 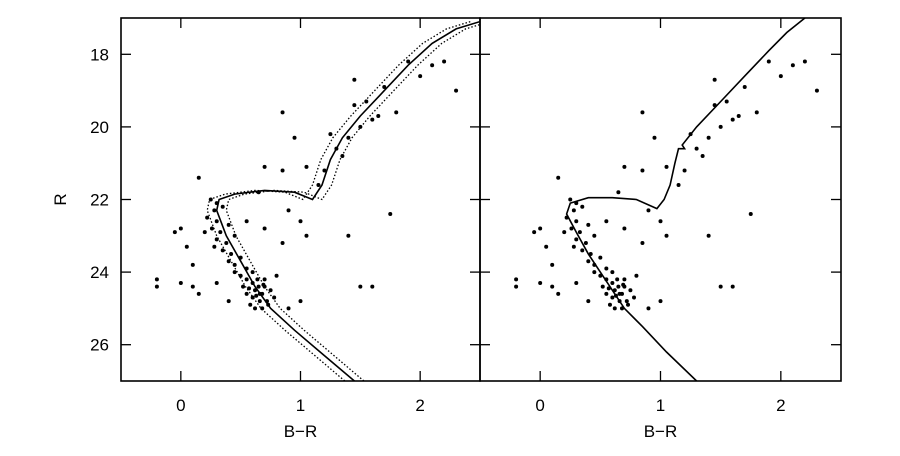 I want to click on y-tick-label: 22, so click(x=99, y=200).